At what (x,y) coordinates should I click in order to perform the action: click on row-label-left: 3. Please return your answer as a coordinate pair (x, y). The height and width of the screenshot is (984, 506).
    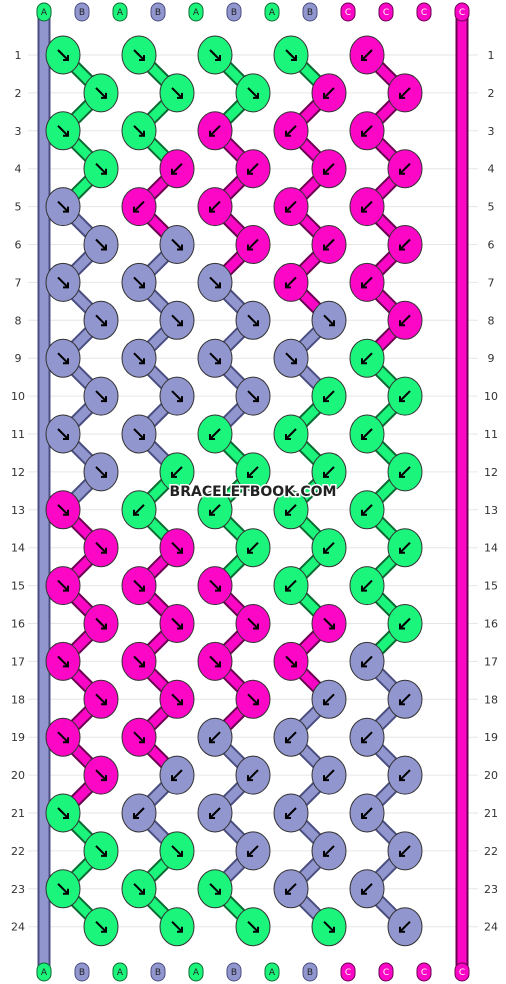
    Looking at the image, I should click on (18, 131).